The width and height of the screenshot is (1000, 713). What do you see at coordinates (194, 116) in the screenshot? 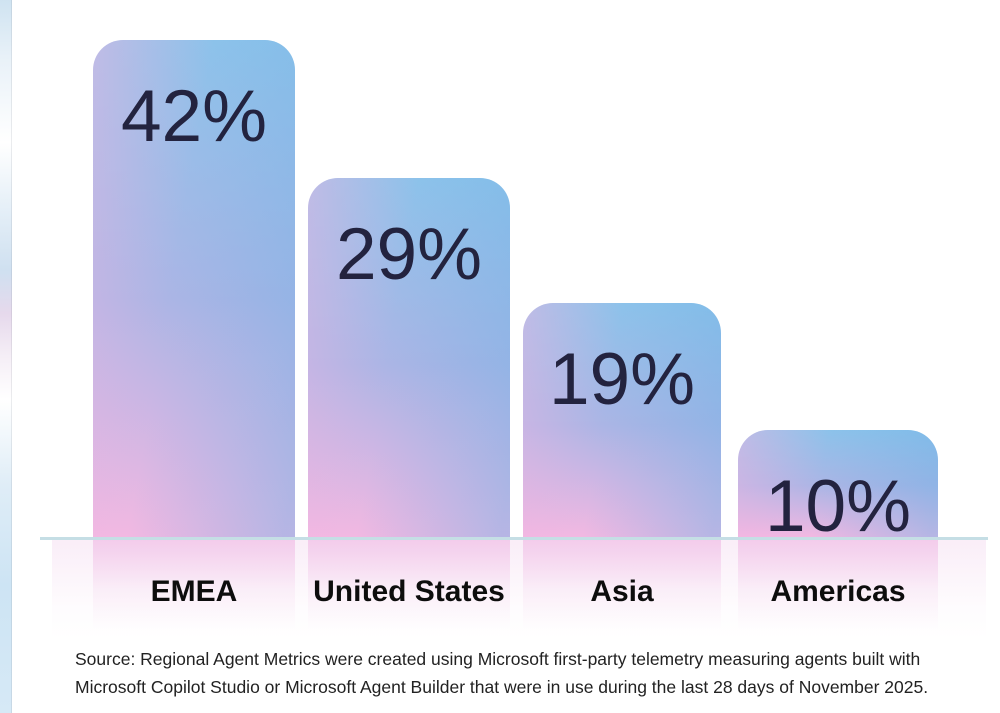
I see `bar-value-emea: 42%` at bounding box center [194, 116].